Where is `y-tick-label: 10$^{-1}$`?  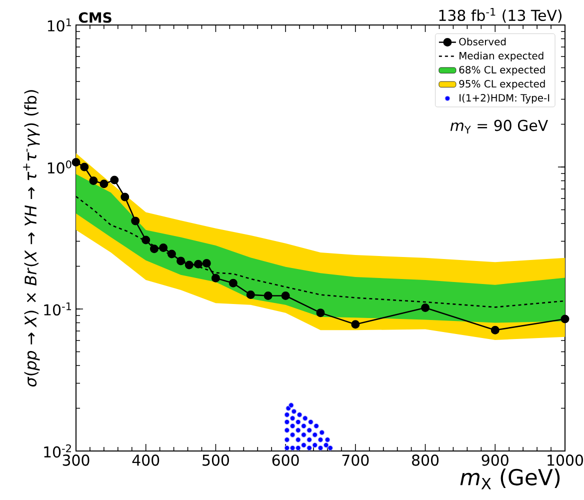 y-tick-label: 10$^{-1}$ is located at coordinates (58, 309).